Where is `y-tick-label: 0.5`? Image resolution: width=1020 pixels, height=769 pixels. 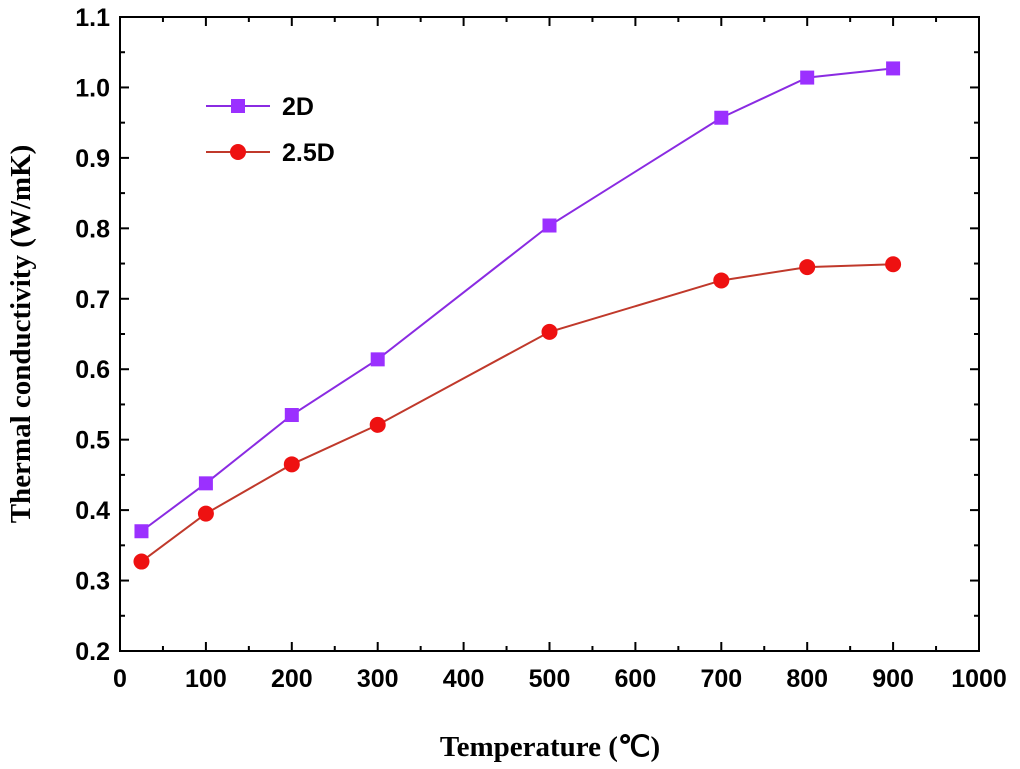 y-tick-label: 0.5 is located at coordinates (92, 441).